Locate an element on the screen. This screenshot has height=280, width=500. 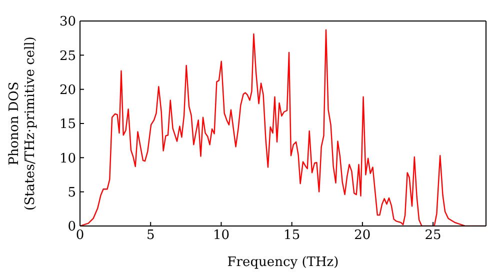
x-tick-label: 25 is located at coordinates (433, 236).